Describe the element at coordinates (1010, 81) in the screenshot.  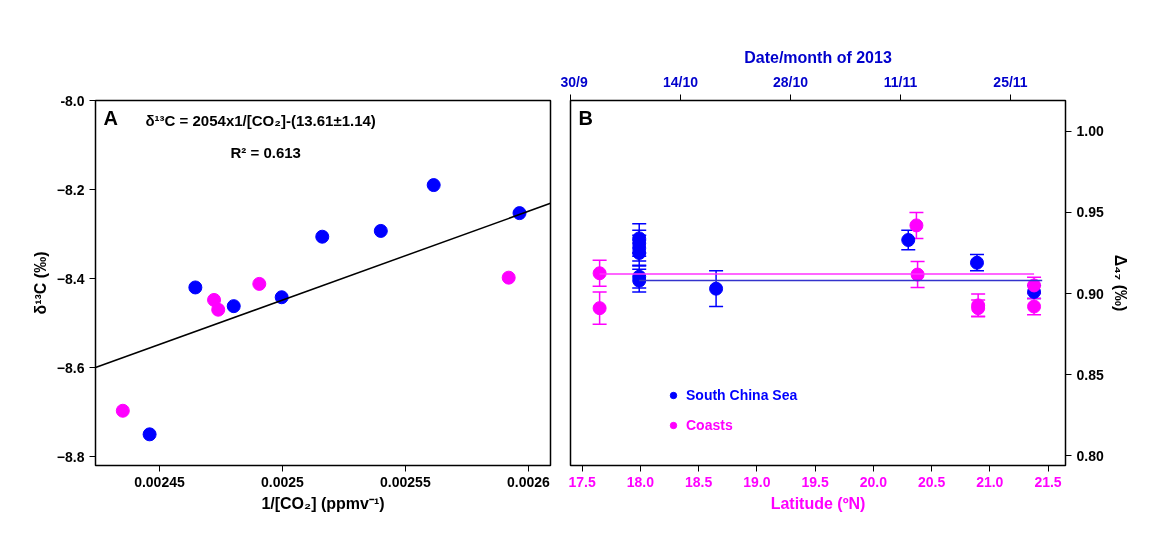
I see `x2-tick-label: 25/11` at that location.